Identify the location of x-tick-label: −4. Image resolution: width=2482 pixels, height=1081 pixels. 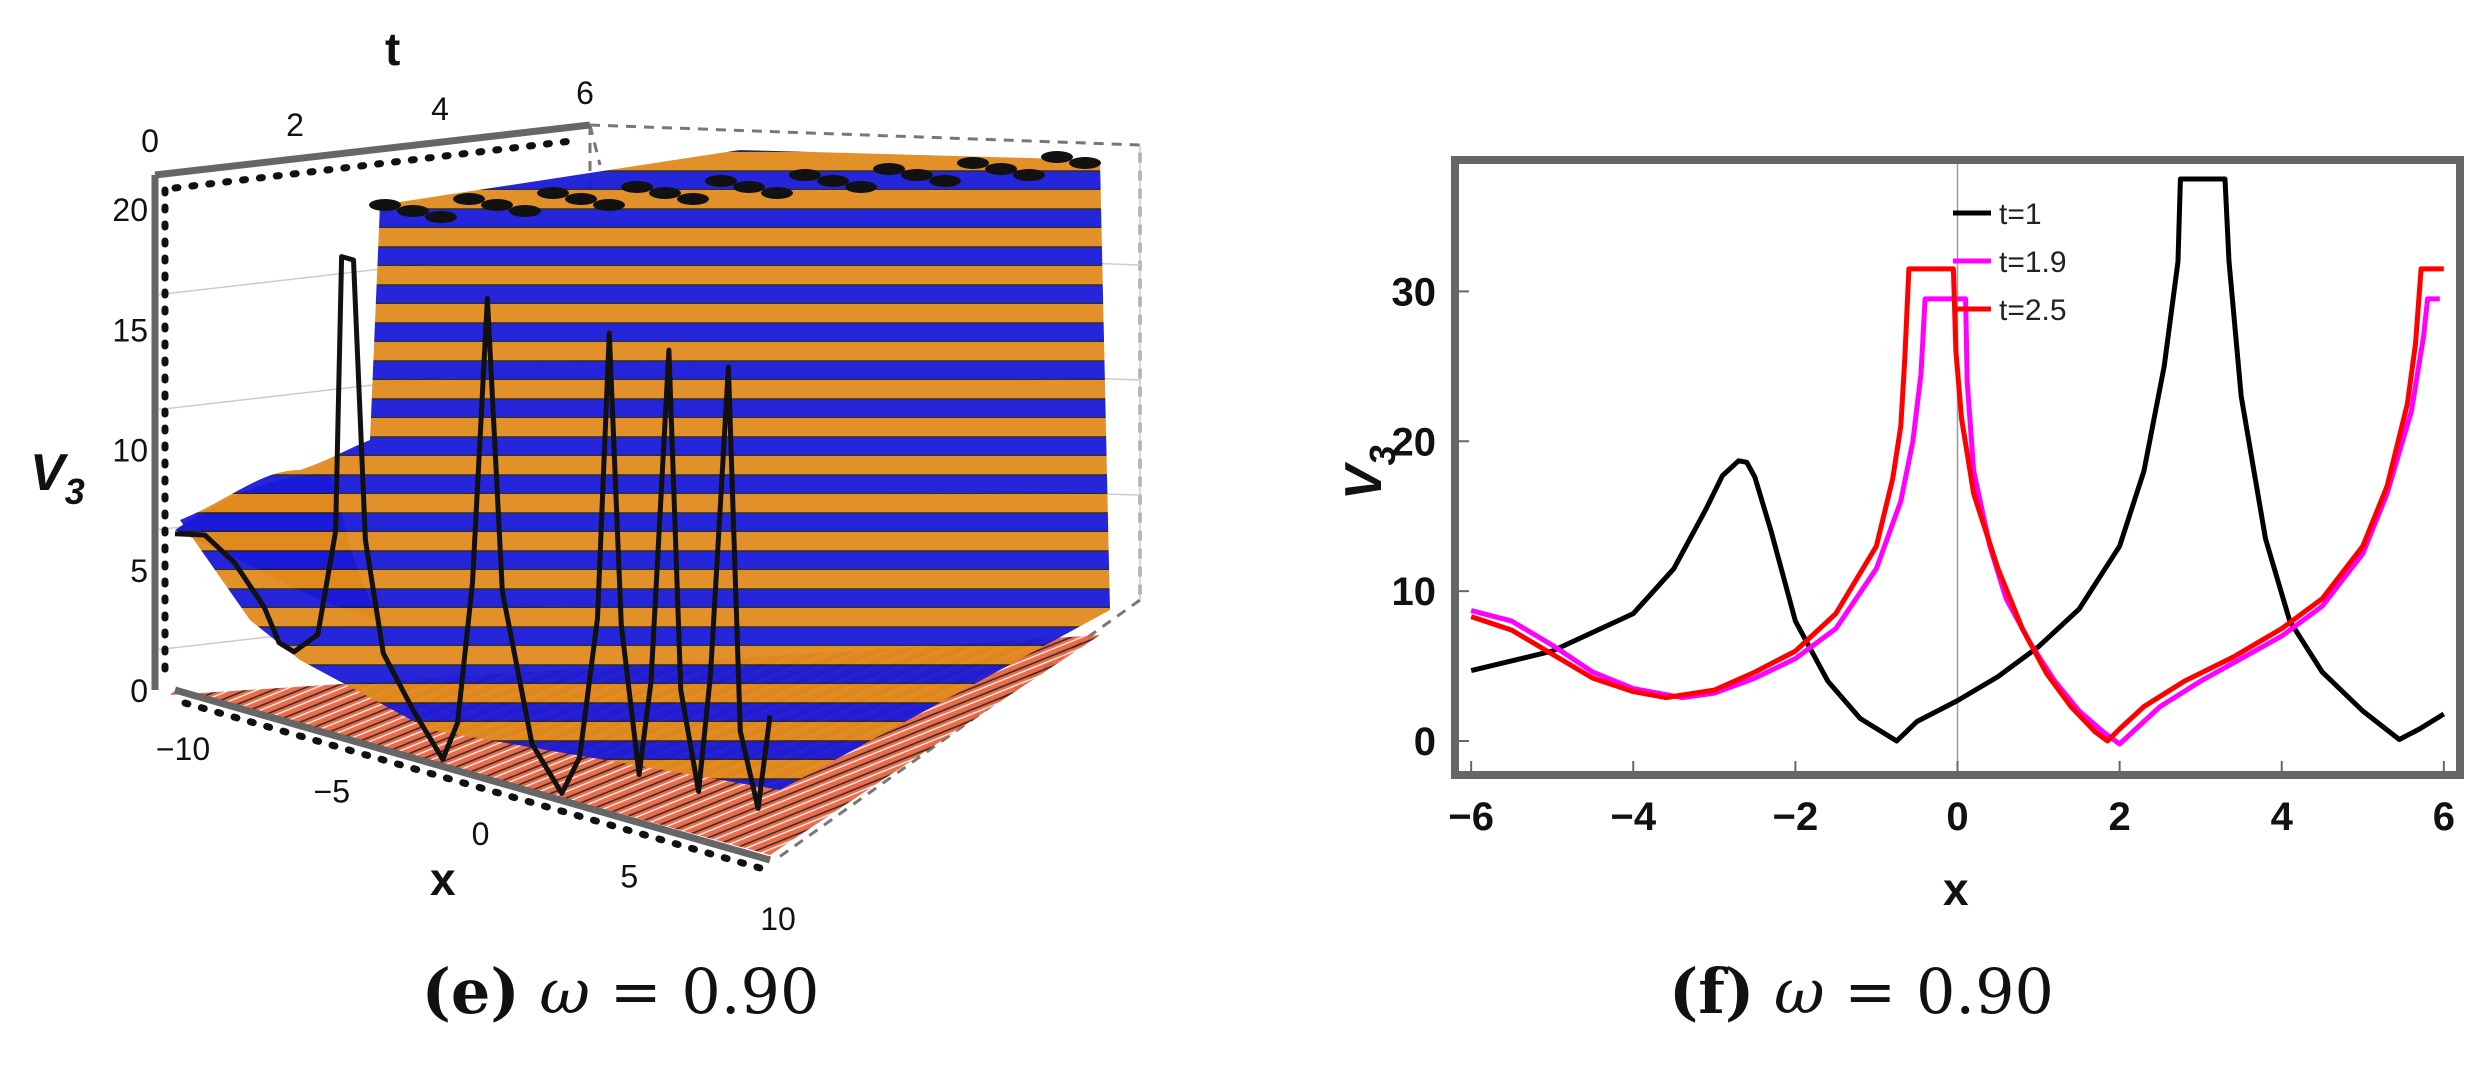
(1633, 817).